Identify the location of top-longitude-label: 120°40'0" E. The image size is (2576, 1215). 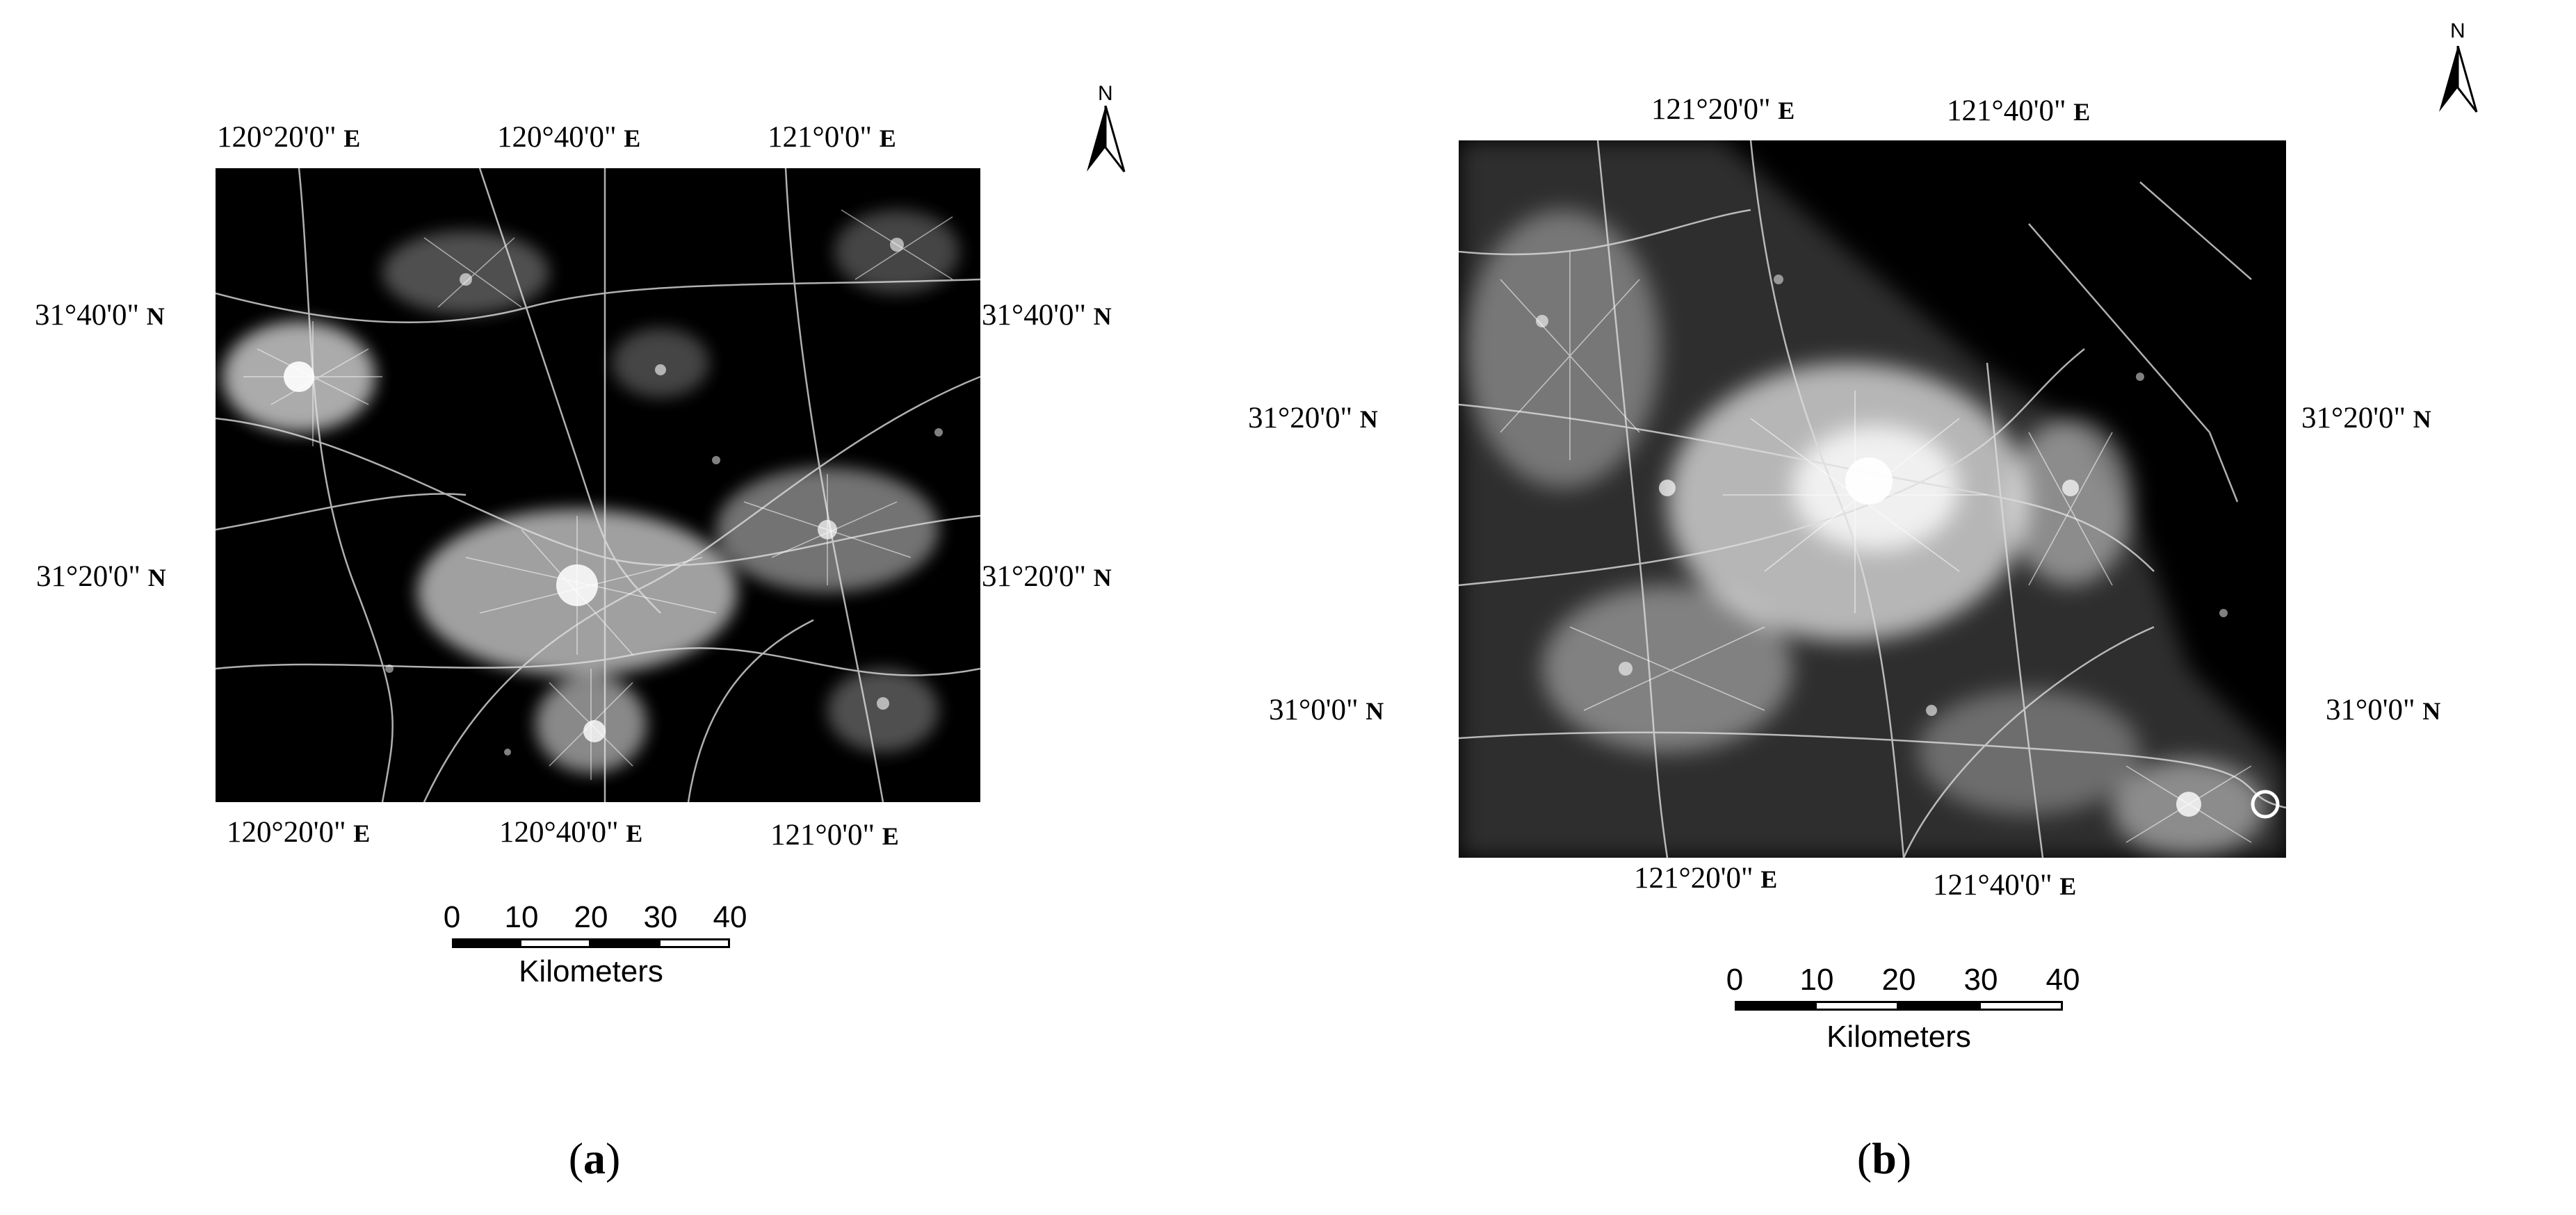
(569, 137).